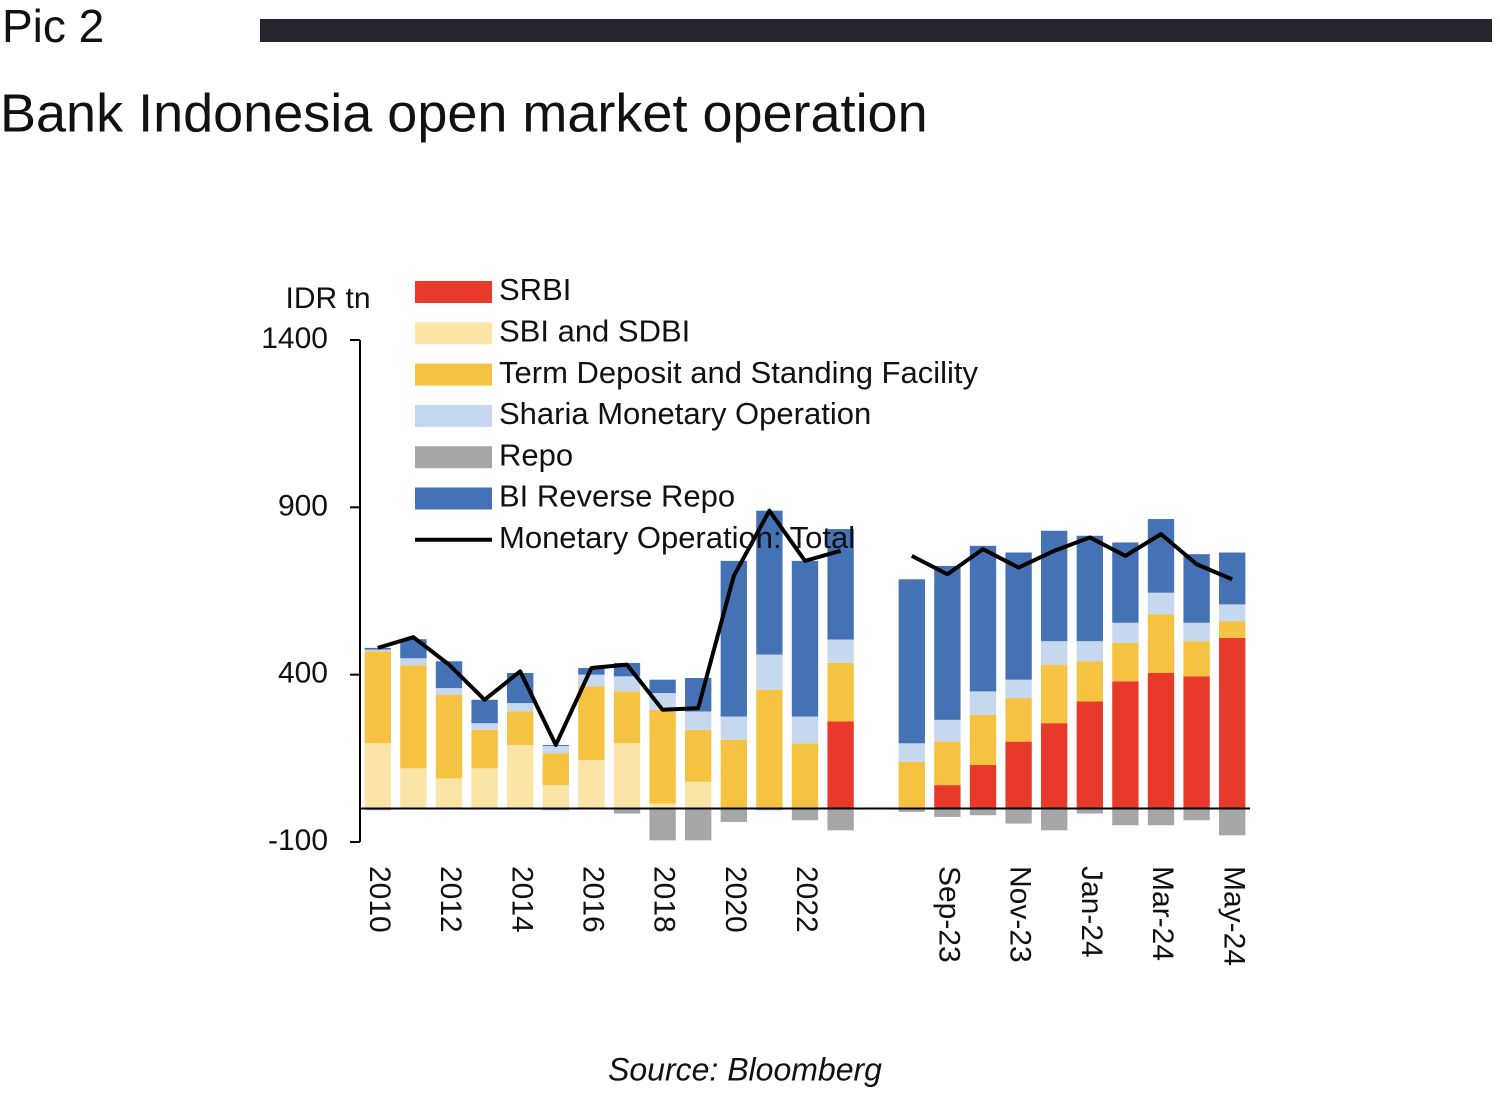 This screenshot has height=1109, width=1500. I want to click on y-tick-label: -100, so click(298, 840).